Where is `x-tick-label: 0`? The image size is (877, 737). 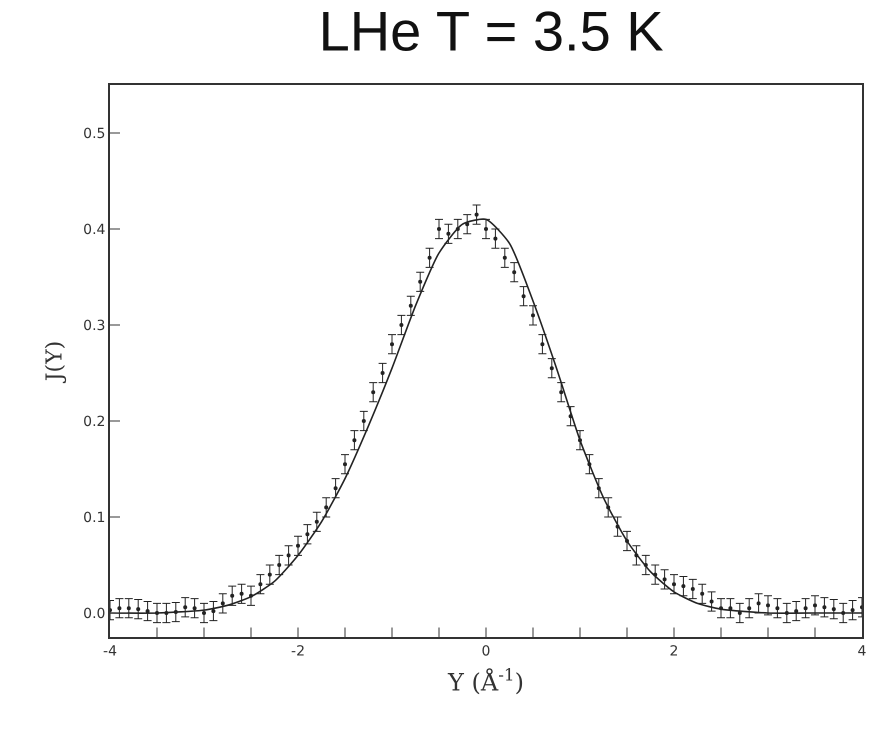 x-tick-label: 0 is located at coordinates (486, 652).